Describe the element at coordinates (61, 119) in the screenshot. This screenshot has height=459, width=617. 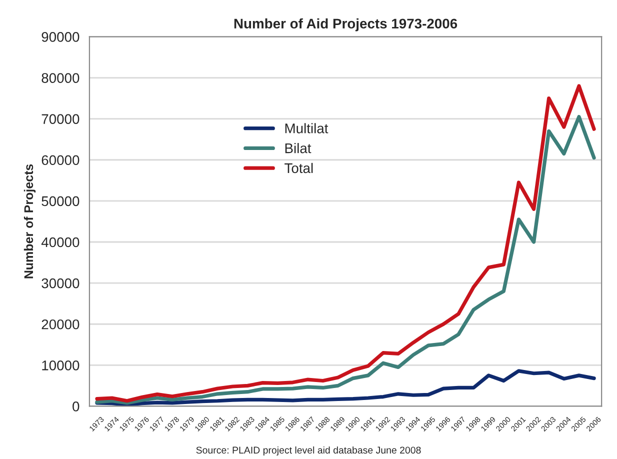
I see `y-tick-label: 70000` at that location.